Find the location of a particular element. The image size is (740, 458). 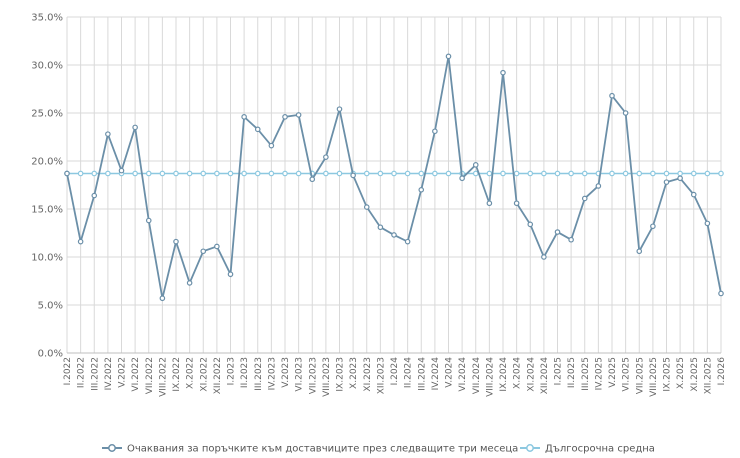

x-tick-label: VII.2022 is located at coordinates (150, 375).